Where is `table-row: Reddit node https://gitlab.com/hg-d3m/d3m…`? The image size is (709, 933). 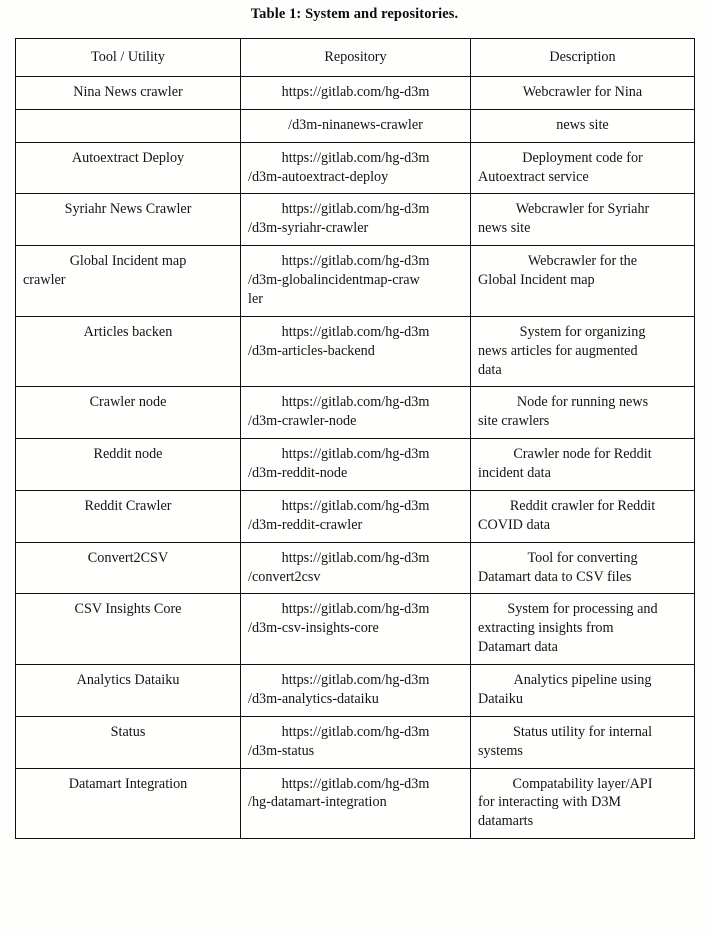
table-row: Reddit node https://gitlab.com/hg-d3m/d3m… is located at coordinates (355, 464).